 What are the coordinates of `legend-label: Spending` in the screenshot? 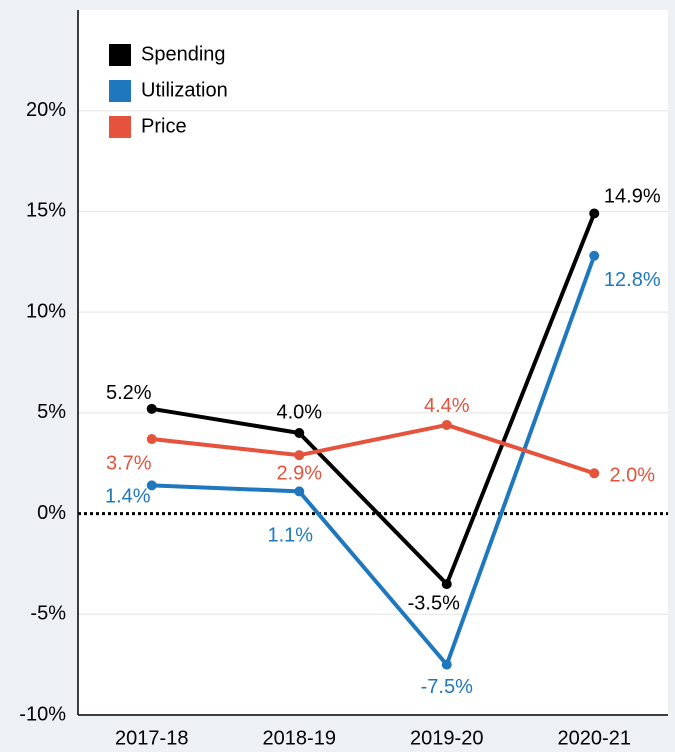 It's located at (183, 54).